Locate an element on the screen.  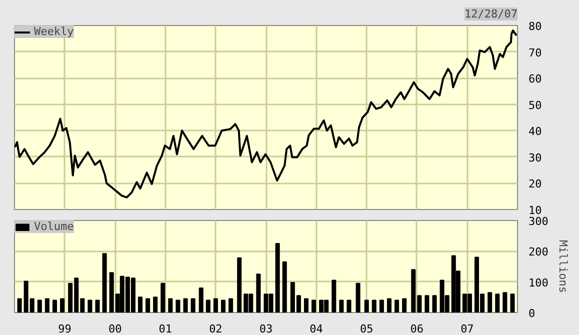
y-tick-label: 20 is located at coordinates (535, 184).